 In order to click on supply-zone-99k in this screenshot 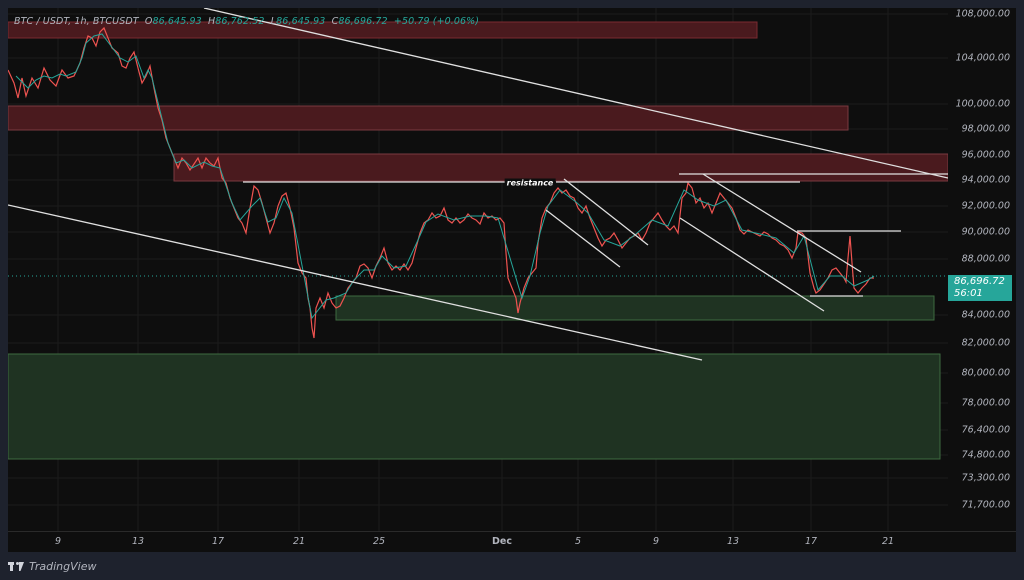, I will do `click(428, 118)`.